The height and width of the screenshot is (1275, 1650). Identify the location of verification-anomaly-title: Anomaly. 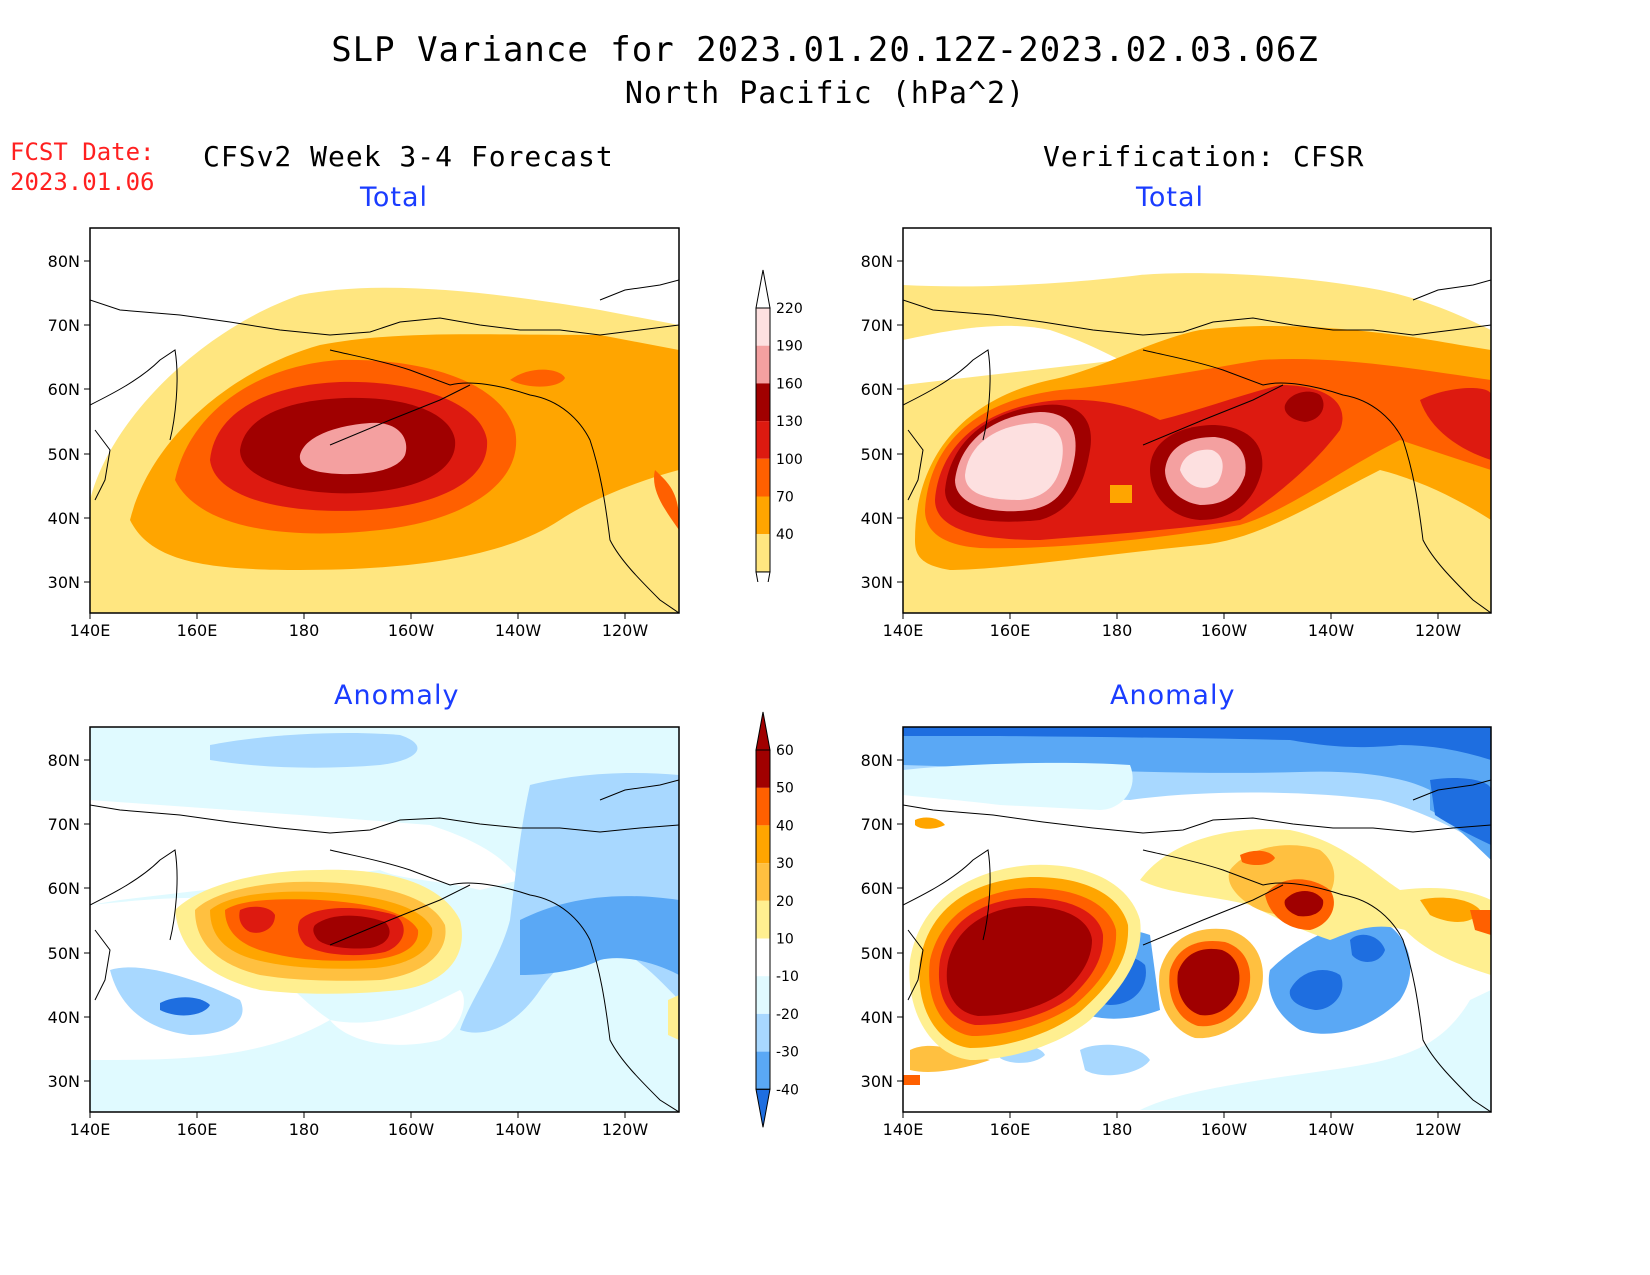
(1173, 695).